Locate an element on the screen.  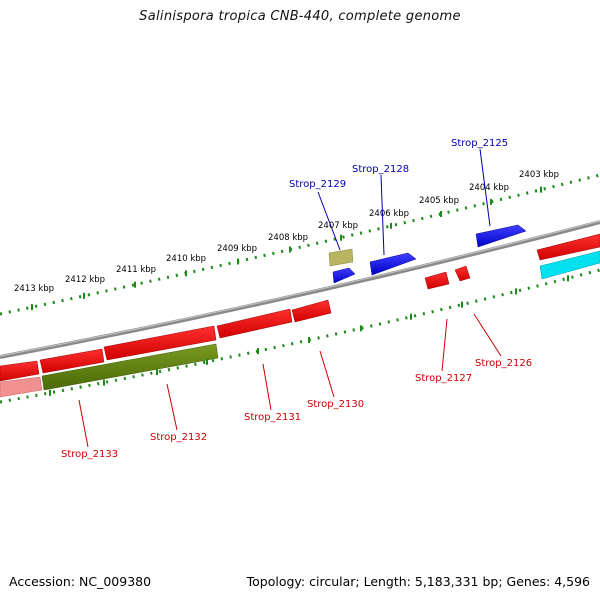
tick-label-2411: 2411 kbp is located at coordinates (136, 270).